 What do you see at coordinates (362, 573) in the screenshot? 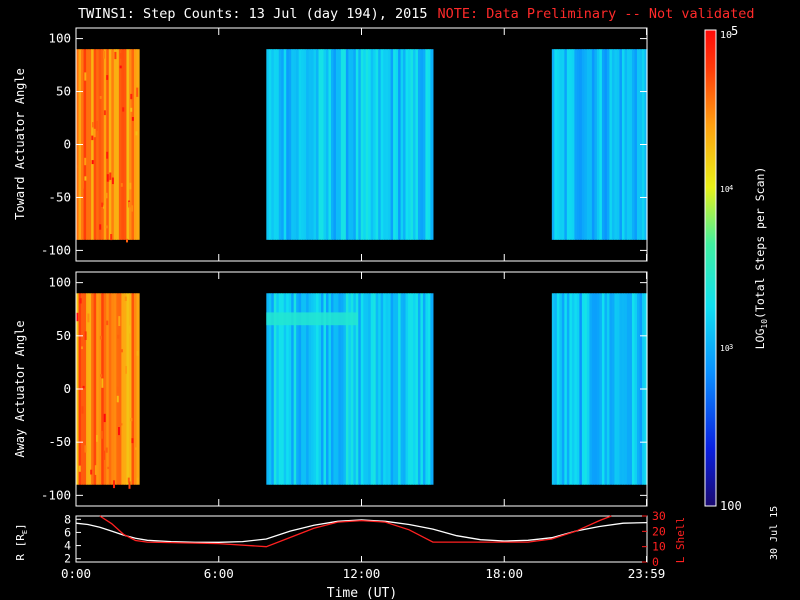
I see `orbit-xtick-label-2: 12:00` at bounding box center [362, 573].